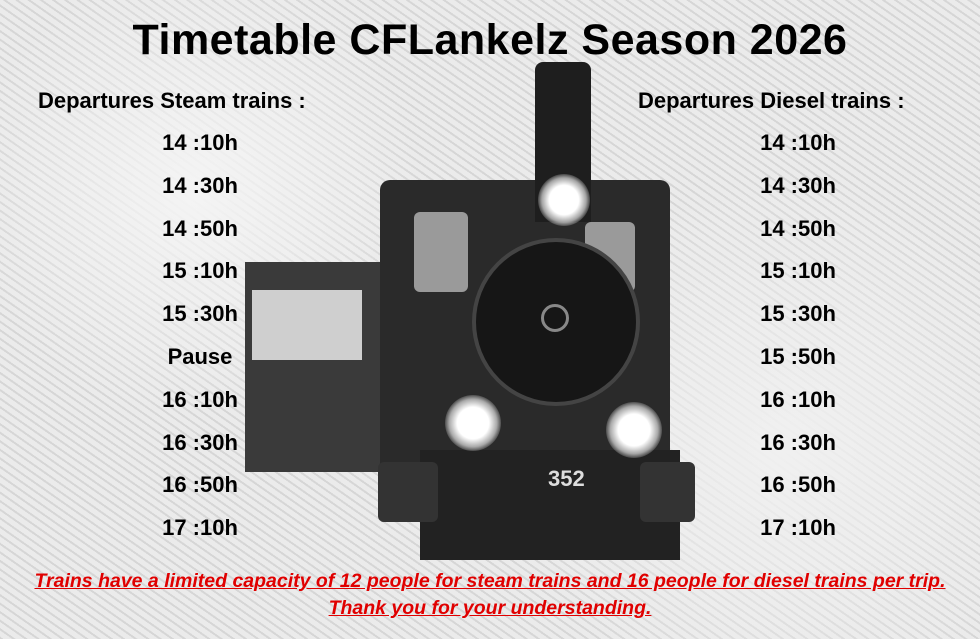 This screenshot has width=980, height=639. Describe the element at coordinates (200, 271) in the screenshot. I see `steam-departure: 15 :10h` at that location.